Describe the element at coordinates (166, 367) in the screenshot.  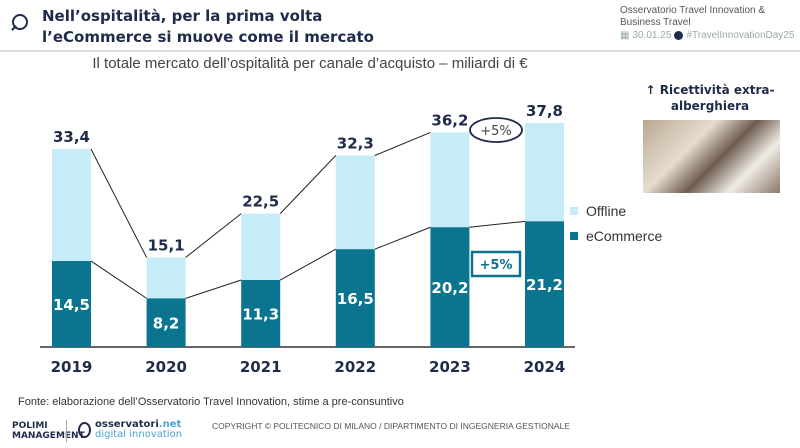
I see `x-tick-label: 2020` at that location.